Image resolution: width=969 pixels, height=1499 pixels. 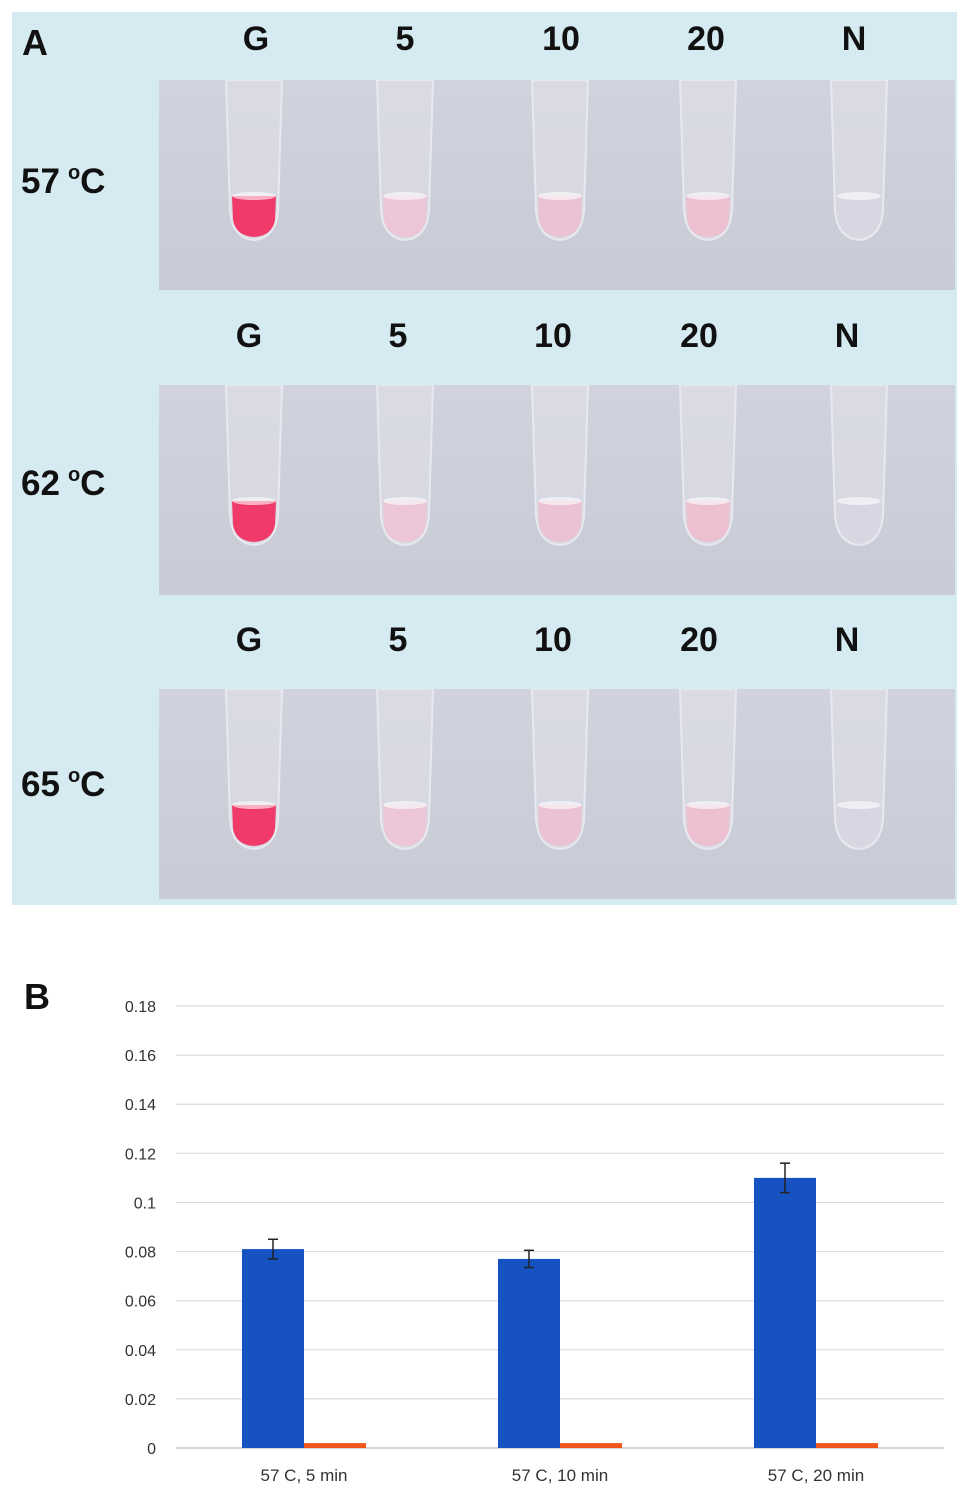 What do you see at coordinates (560, 466) in the screenshot?
I see `tube-10-62c` at bounding box center [560, 466].